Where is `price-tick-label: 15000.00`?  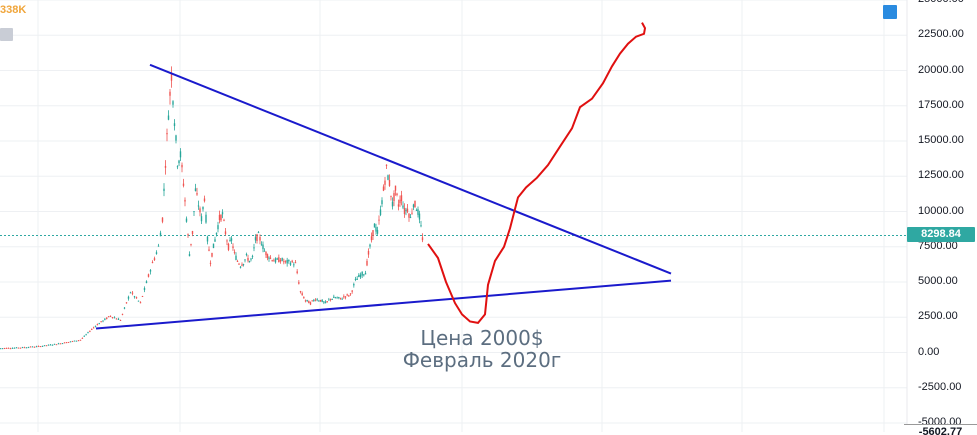
price-tick-label: 15000.00 is located at coordinates (941, 140).